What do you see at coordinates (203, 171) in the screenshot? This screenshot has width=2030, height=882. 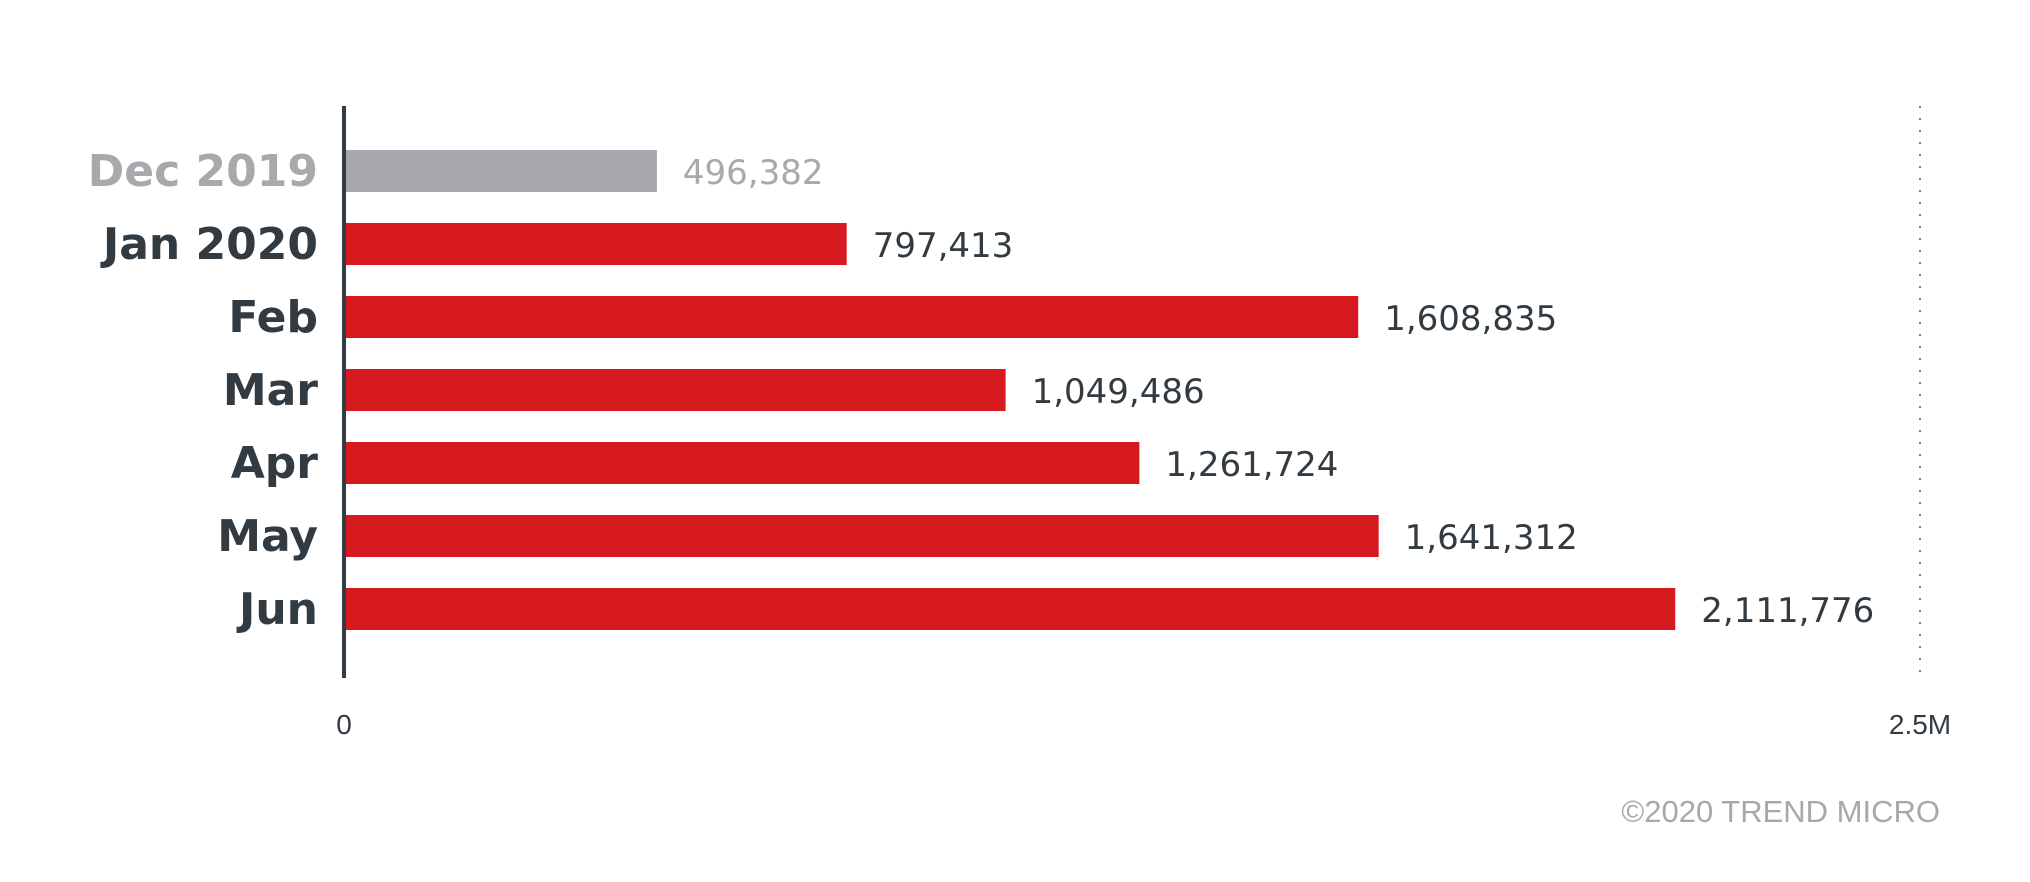 I see `category-label: Dec 2019` at bounding box center [203, 171].